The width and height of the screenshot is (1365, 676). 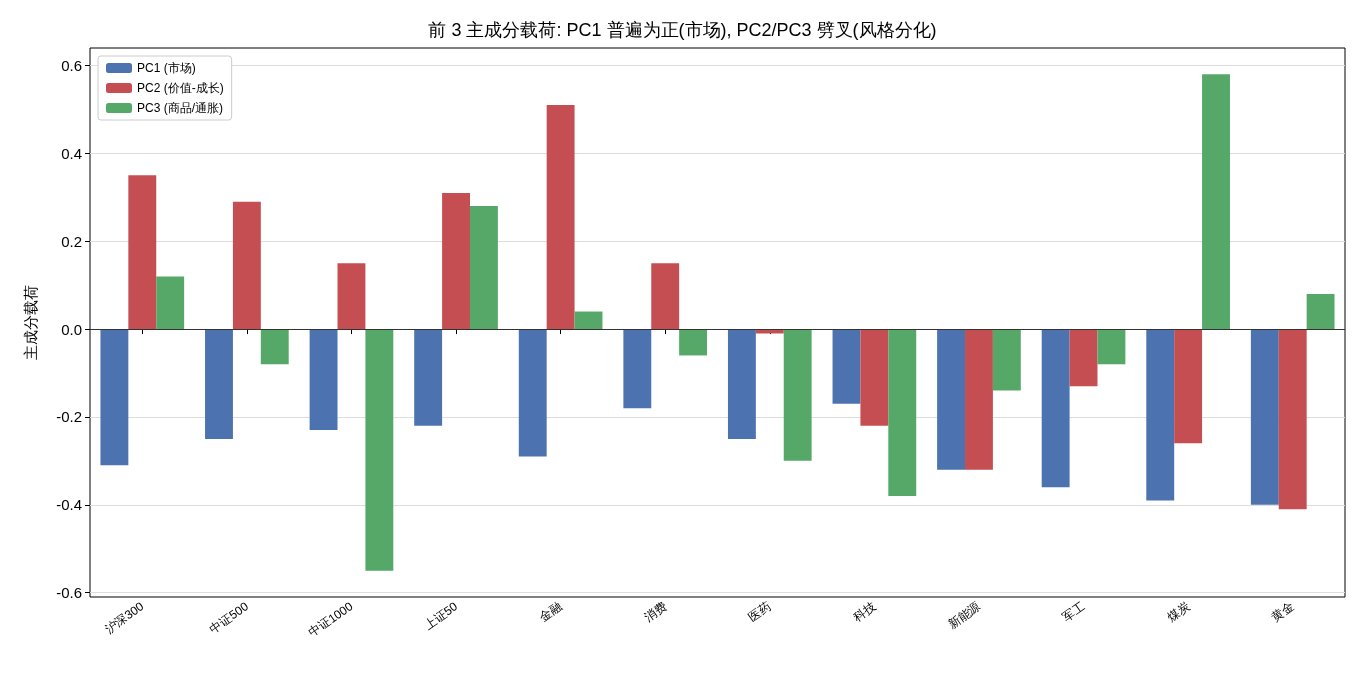 What do you see at coordinates (682, 30) in the screenshot?
I see `chart-title: 前 3 主成分载荷: PC1 普遍为正(市场), PC2/PC3 劈叉(风格分化)` at bounding box center [682, 30].